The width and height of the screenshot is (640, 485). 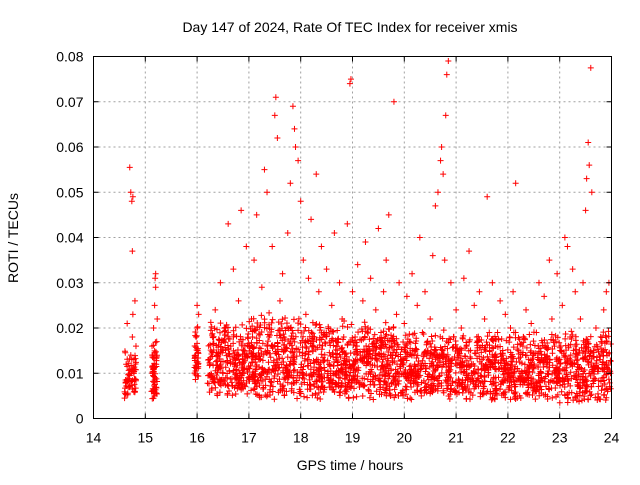 What do you see at coordinates (80, 419) in the screenshot?
I see `y-tick-label: 0` at bounding box center [80, 419].